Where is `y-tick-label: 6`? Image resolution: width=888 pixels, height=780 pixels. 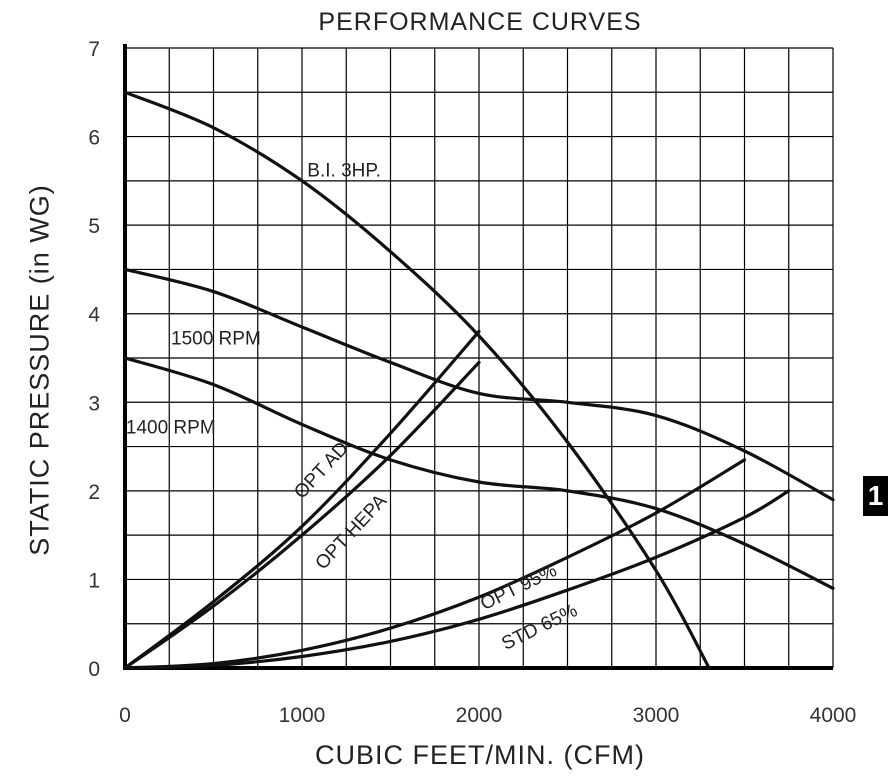
y-tick-label: 6 is located at coordinates (94, 138).